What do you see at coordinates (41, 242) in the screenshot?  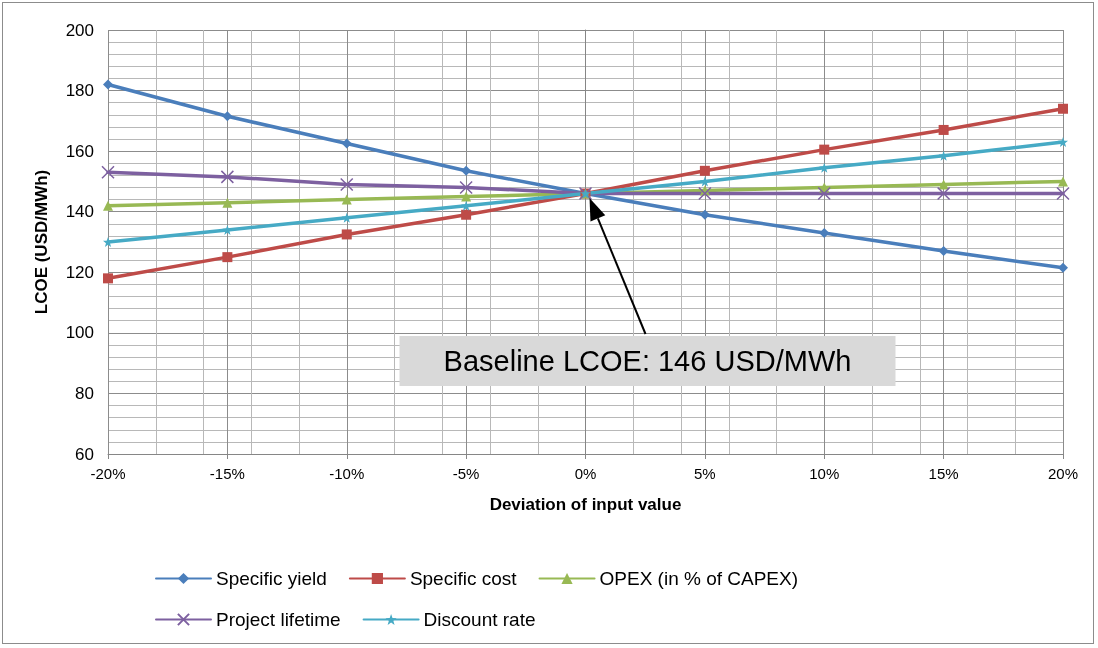 I see `y-axis-title: LCOE (USD/MWh)` at bounding box center [41, 242].